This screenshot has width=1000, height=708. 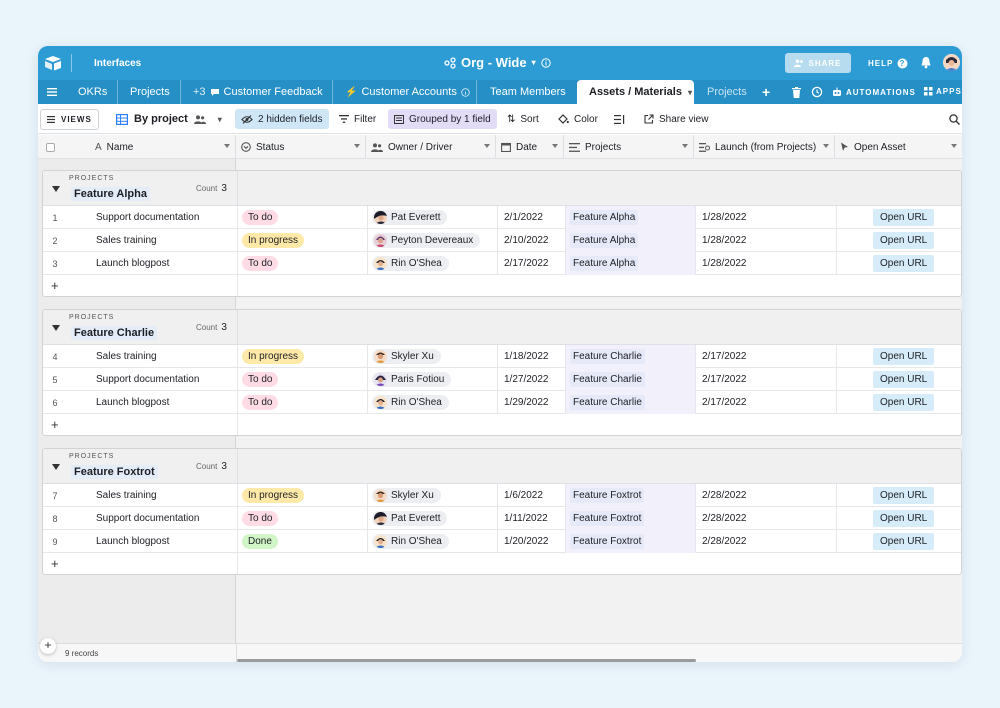 I want to click on column-header-name: A Name, so click(x=149, y=147).